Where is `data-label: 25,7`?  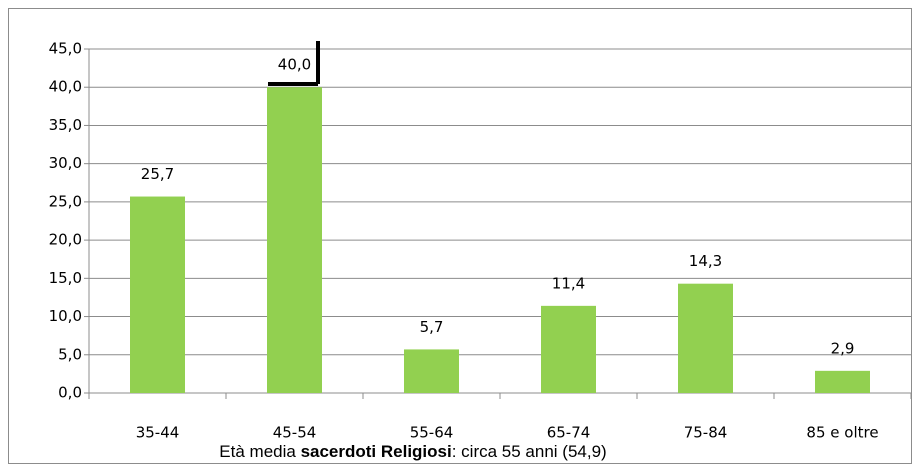
data-label: 25,7 is located at coordinates (157, 174).